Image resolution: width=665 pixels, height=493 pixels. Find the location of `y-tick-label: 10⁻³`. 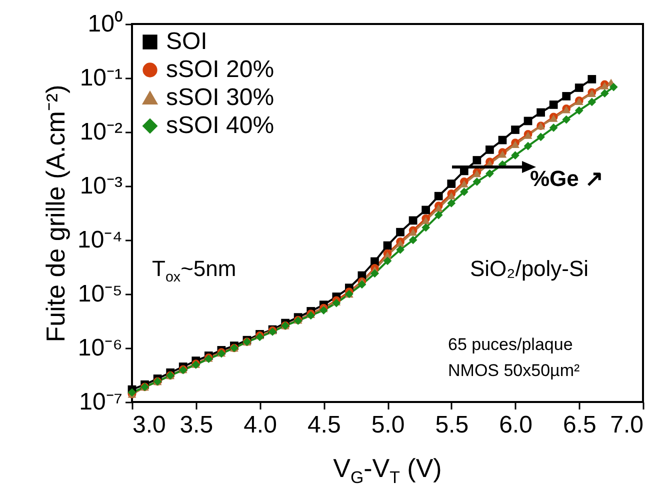

y-tick-label: 10⁻³ is located at coordinates (101, 186).